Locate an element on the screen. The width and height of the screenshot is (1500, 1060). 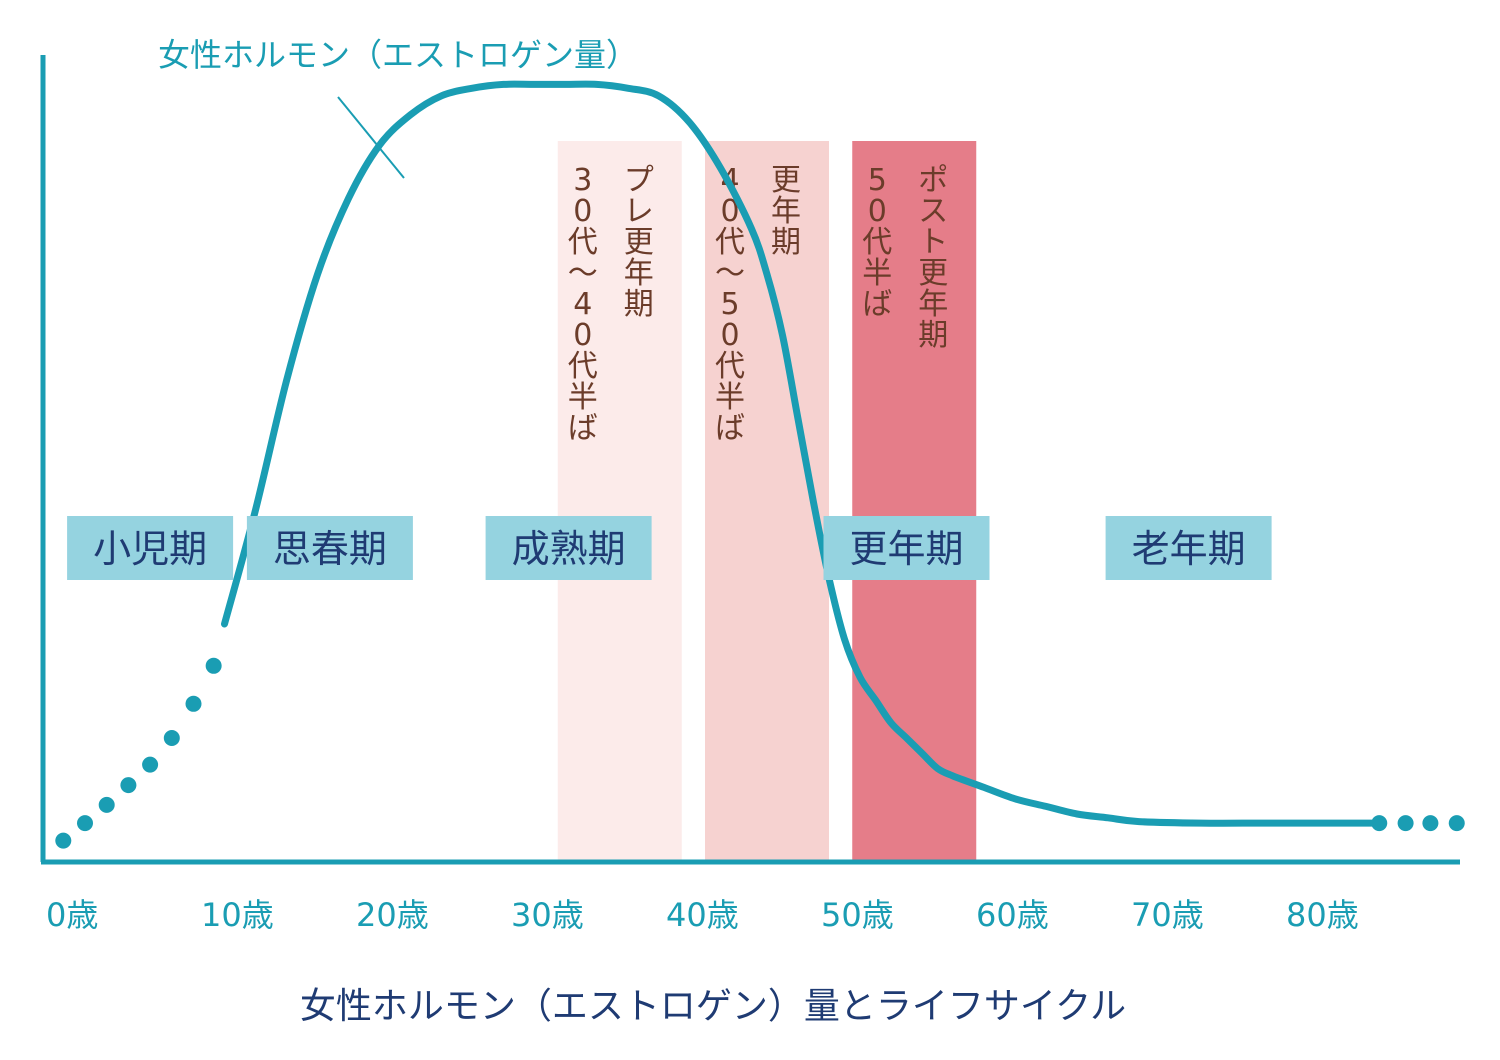
band-post-char: 代 is located at coordinates (877, 242).